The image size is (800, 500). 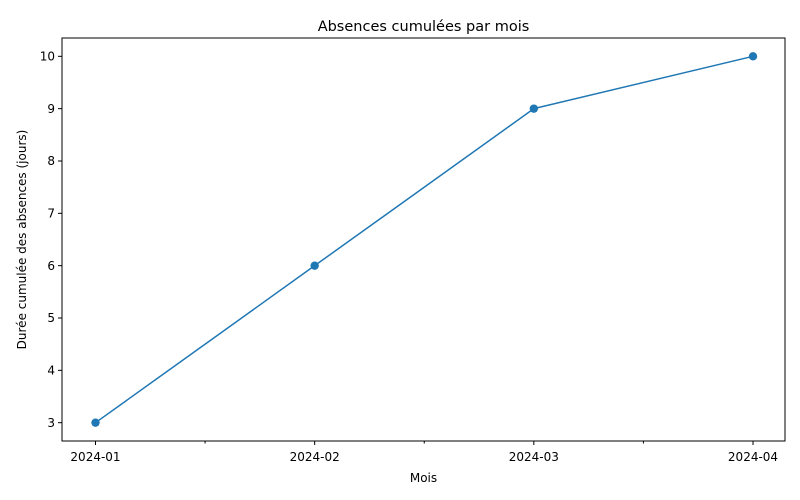 I want to click on x-tick-label: 2024-01, so click(x=95, y=457).